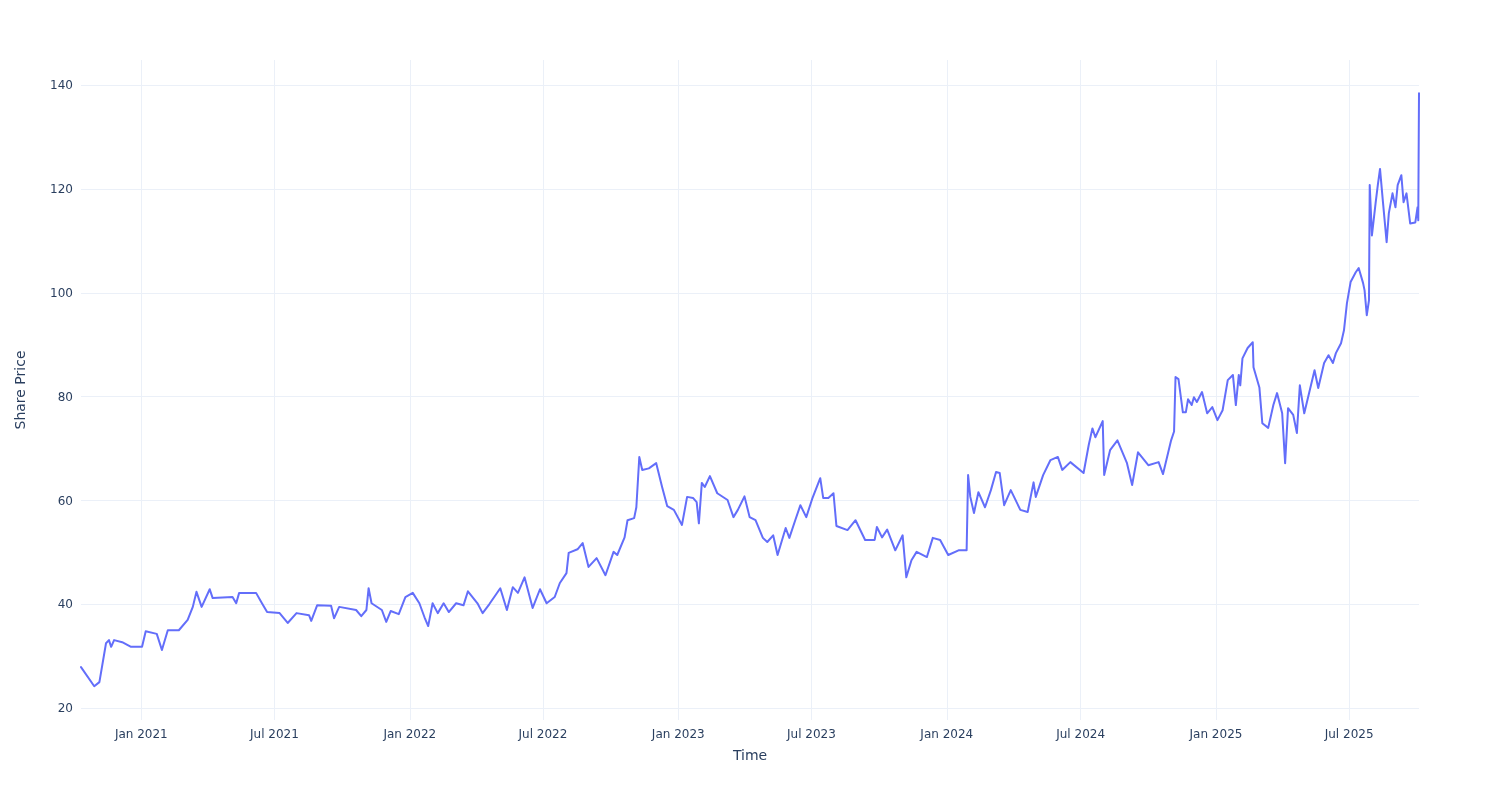  I want to click on y-tick-label: 120, so click(61, 189).